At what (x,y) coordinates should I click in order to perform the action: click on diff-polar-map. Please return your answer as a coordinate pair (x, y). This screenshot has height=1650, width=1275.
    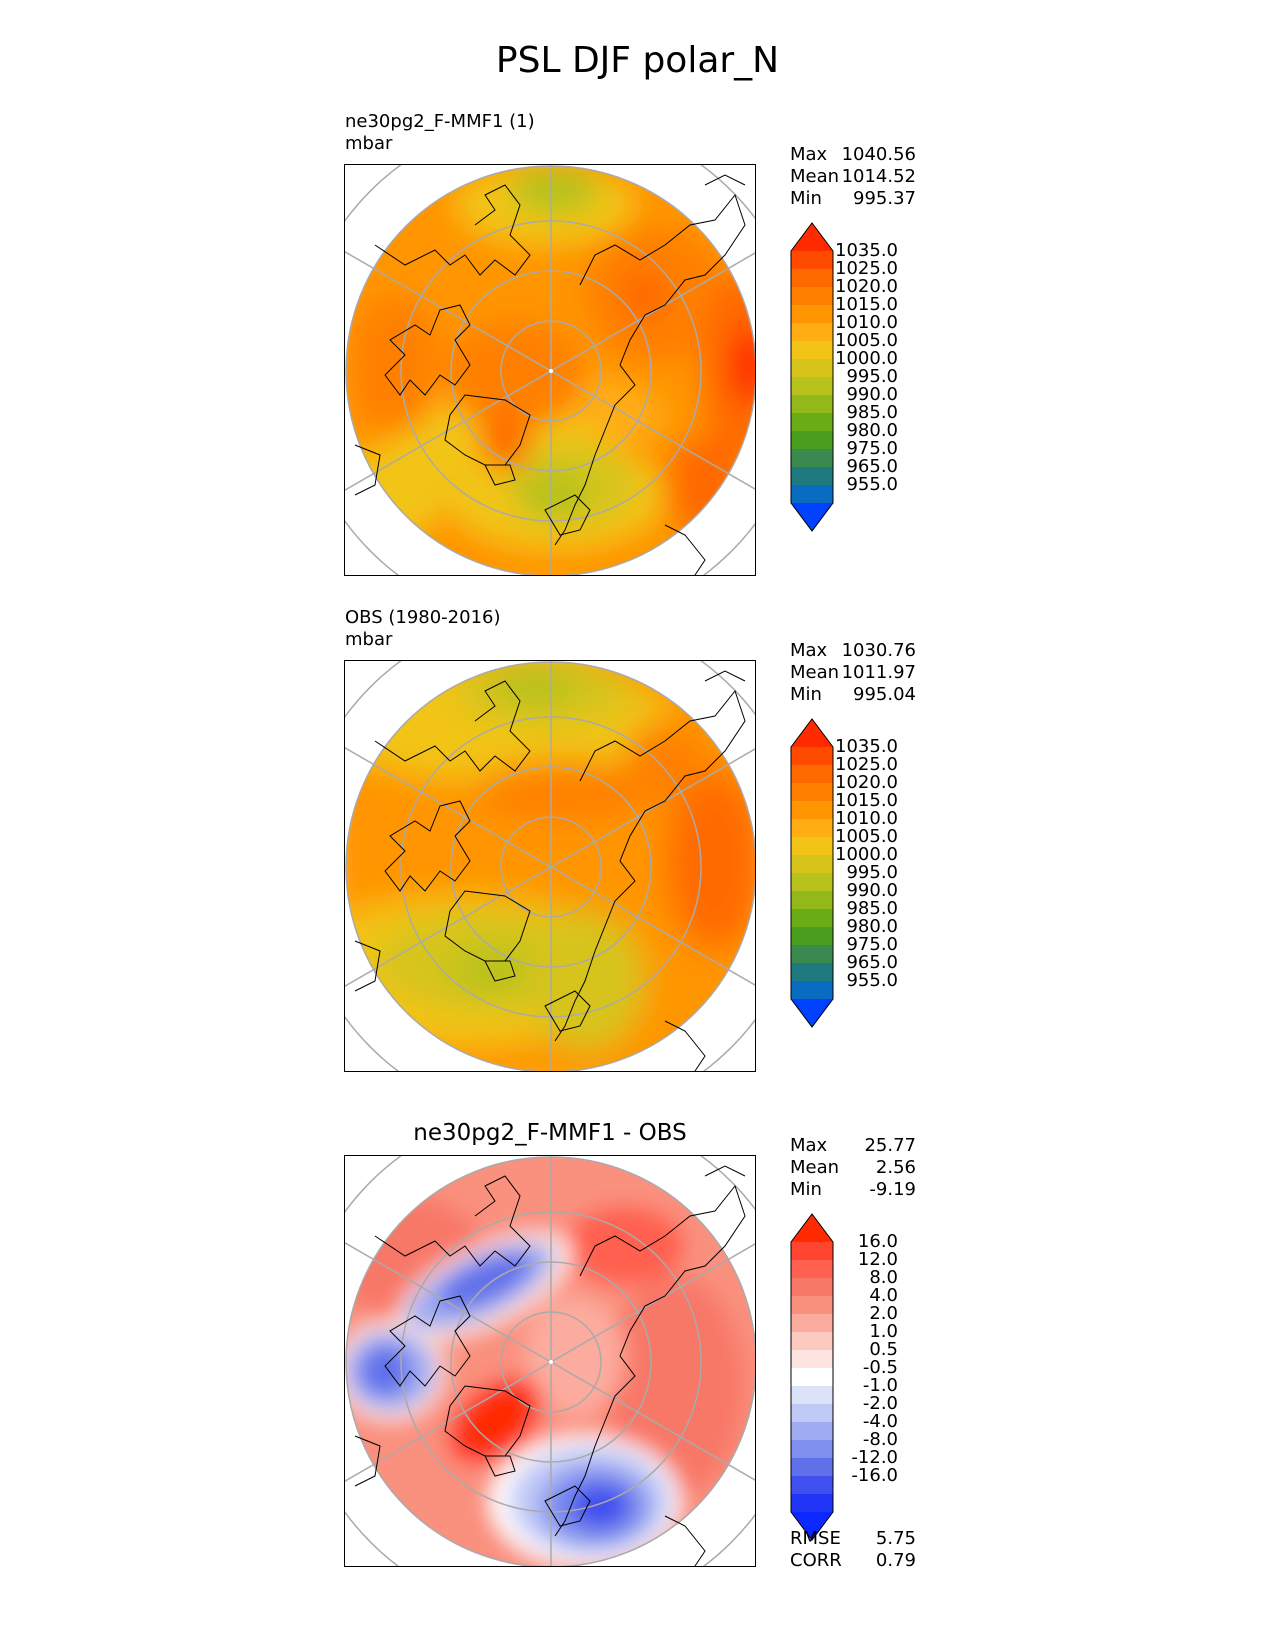
    Looking at the image, I should click on (550, 1361).